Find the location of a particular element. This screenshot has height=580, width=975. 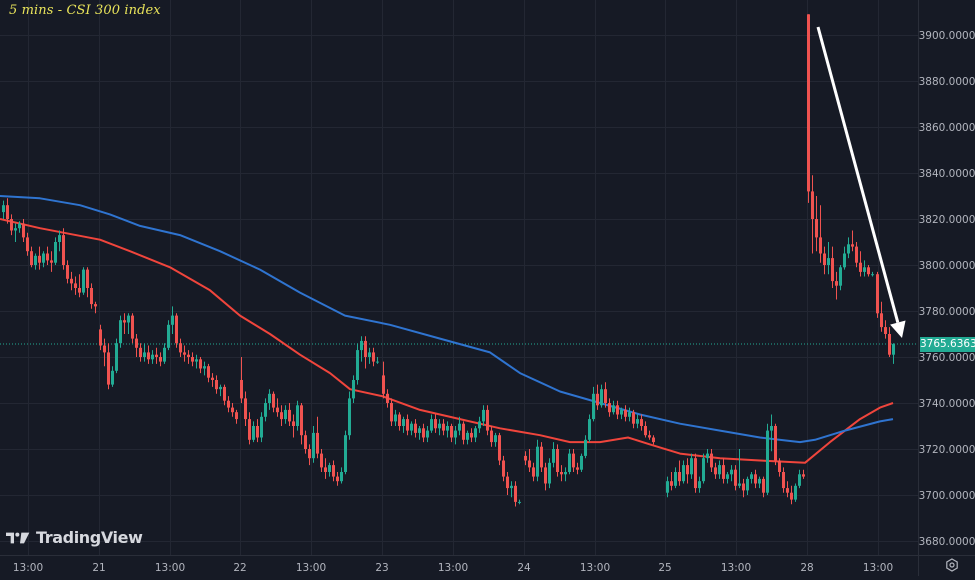

price-tick-label: 3740.0000 is located at coordinates (947, 404).